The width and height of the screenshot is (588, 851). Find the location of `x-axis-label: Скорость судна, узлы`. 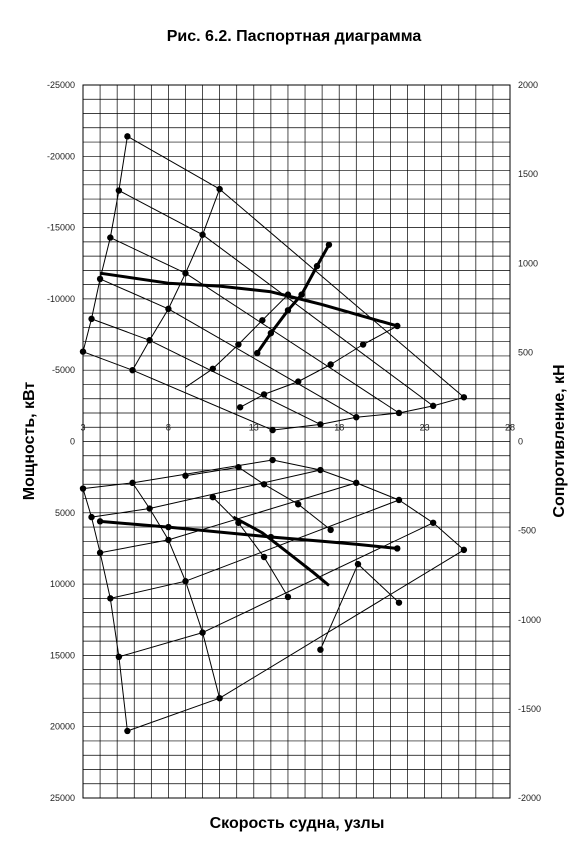

x-axis-label: Скорость судна, узлы is located at coordinates (297, 823).